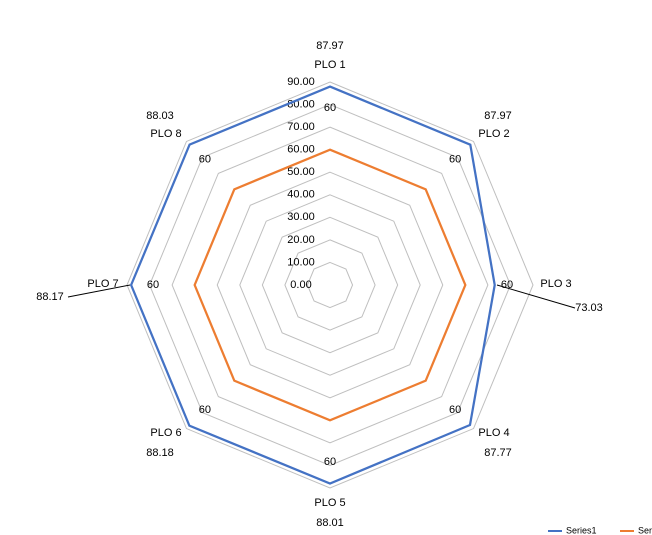 This screenshot has width=652, height=535. Describe the element at coordinates (300, 285) in the screenshot. I see `y-tick-label: 0.00` at that location.